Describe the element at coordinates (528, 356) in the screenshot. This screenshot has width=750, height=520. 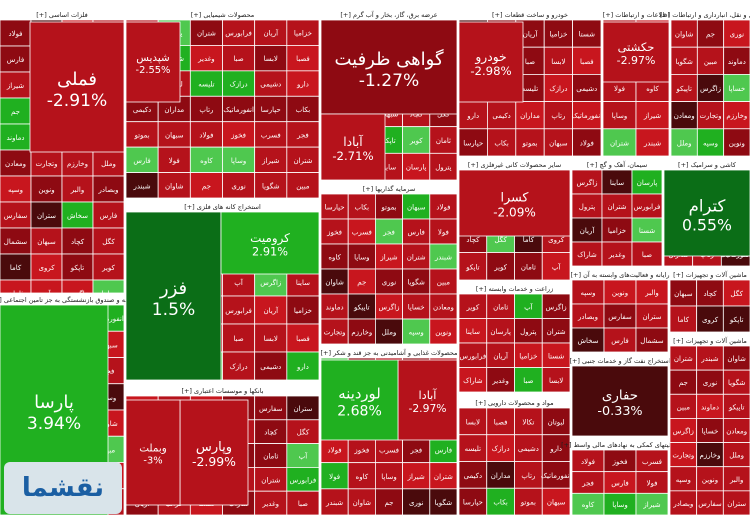
I see `sector-14-tile-label: خزامیا` at that location.